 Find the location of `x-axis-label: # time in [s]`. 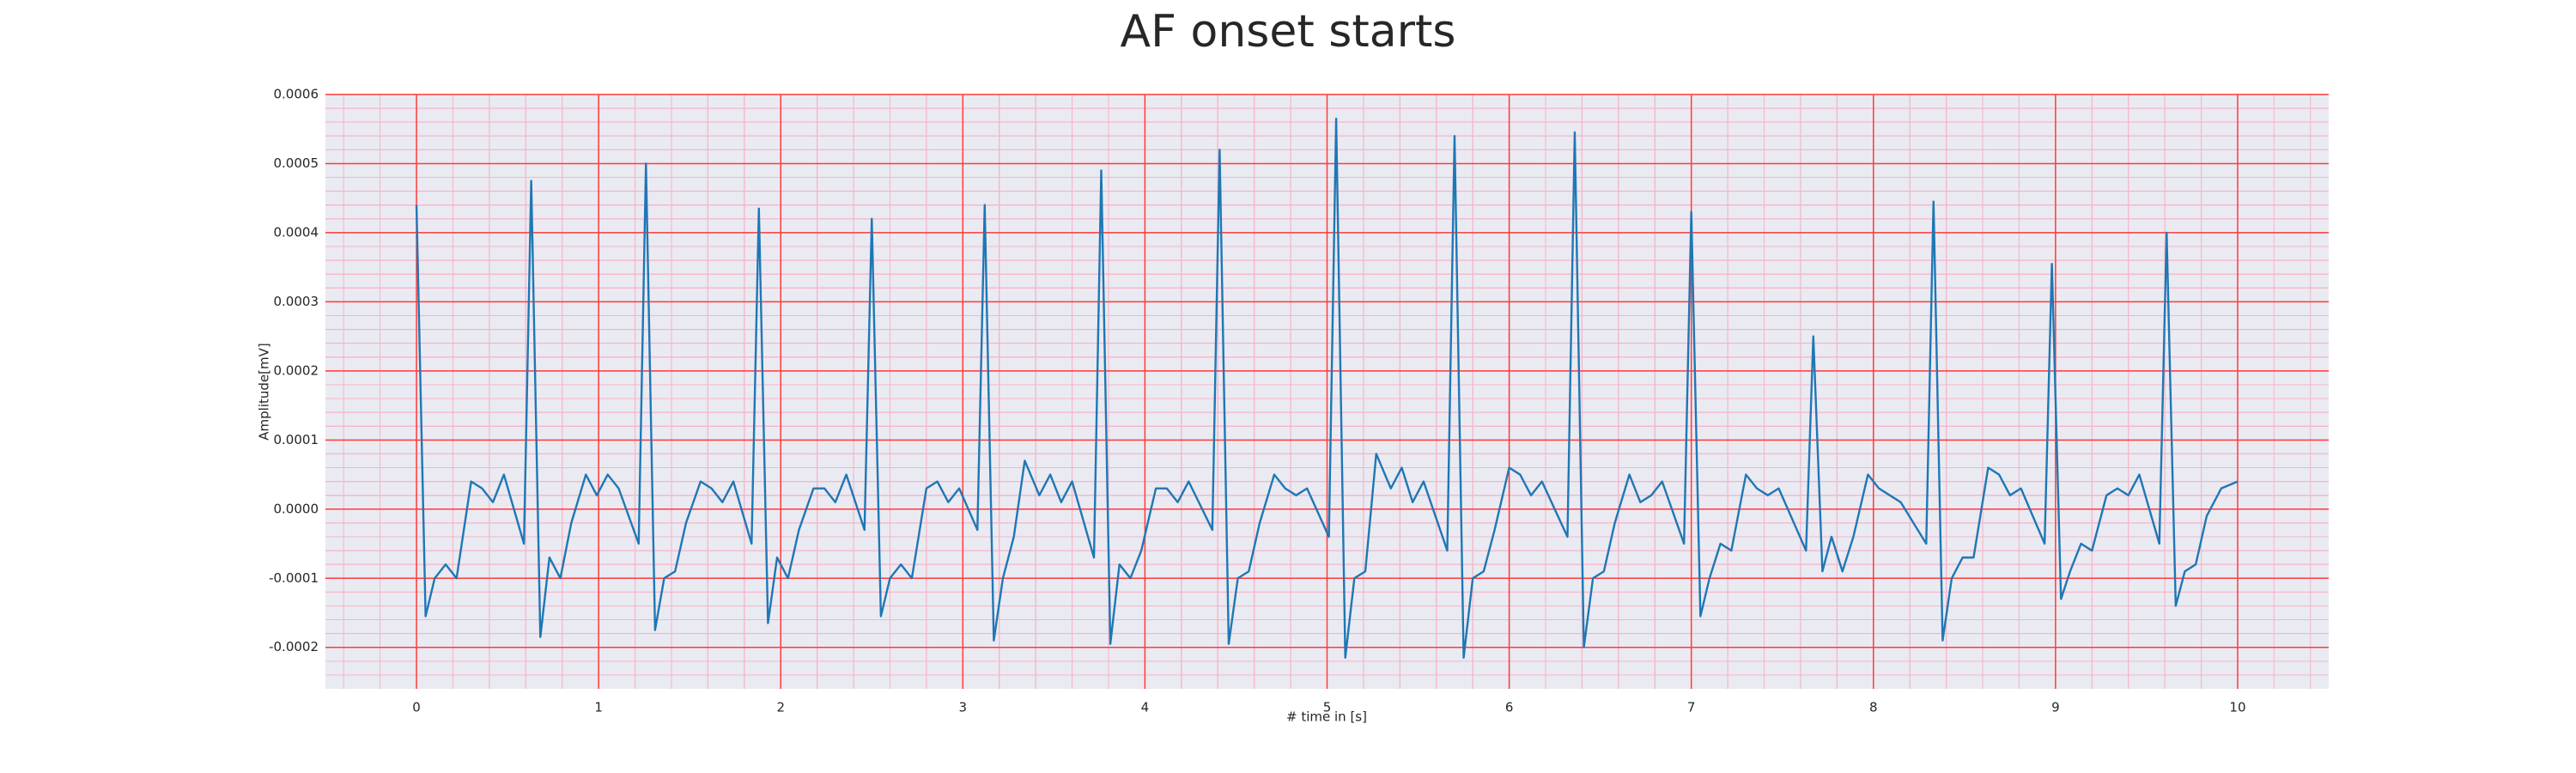

x-axis-label: # time in [s] is located at coordinates (1327, 717).